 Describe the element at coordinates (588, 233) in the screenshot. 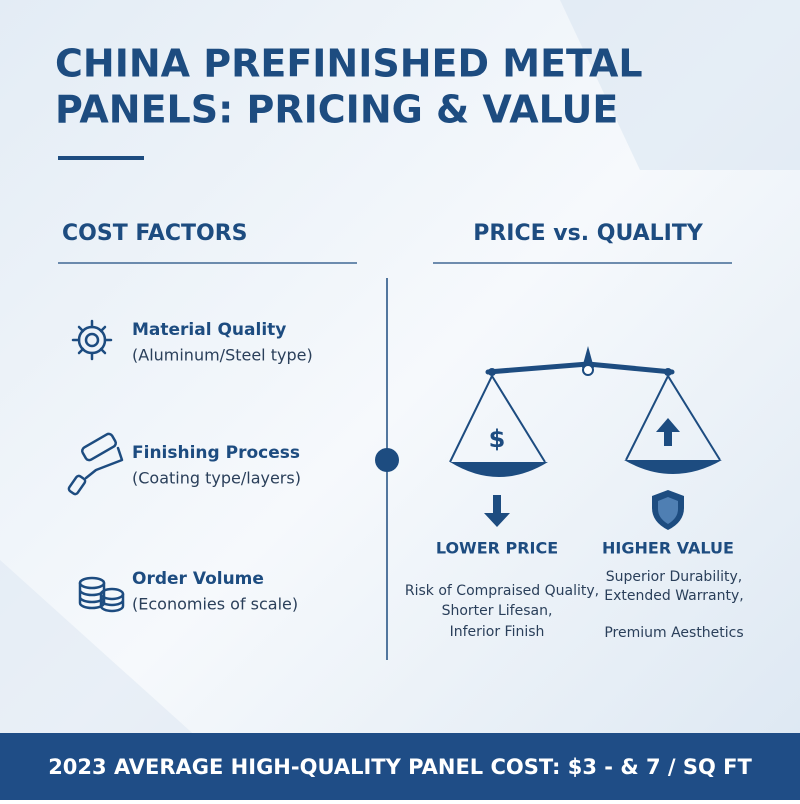

I see `section-heading: PRICE vs. QUALITY` at that location.